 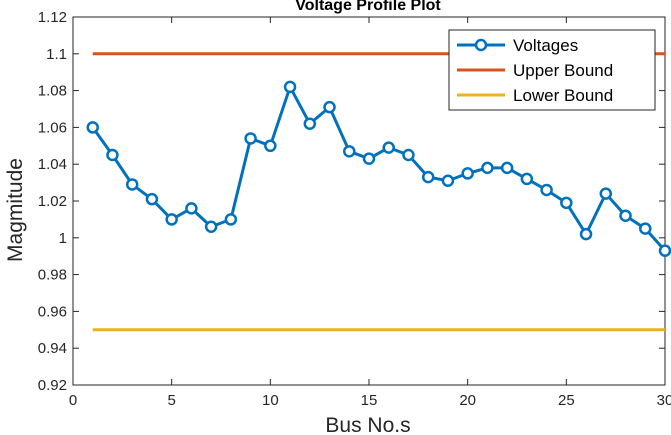 I want to click on y-tick-label: 1.04, so click(x=52, y=164).